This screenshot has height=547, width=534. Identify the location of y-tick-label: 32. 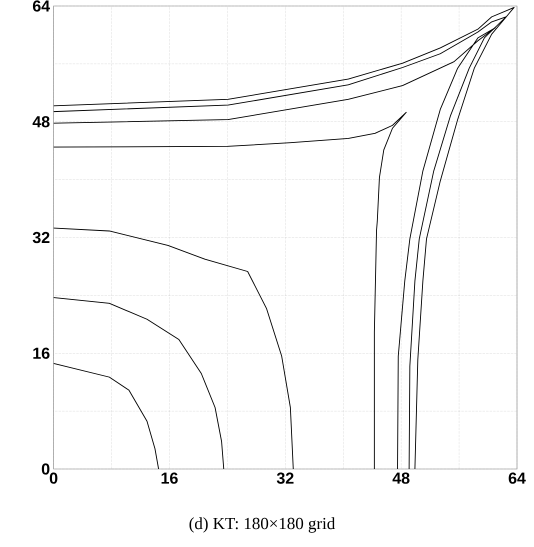
(41, 238).